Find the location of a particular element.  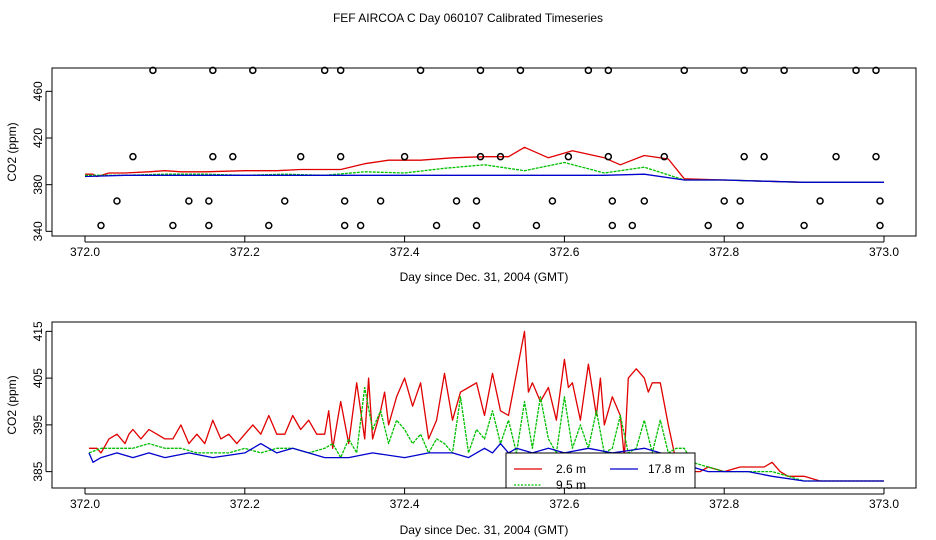

top-y-tick-label: 380 is located at coordinates (38, 184).